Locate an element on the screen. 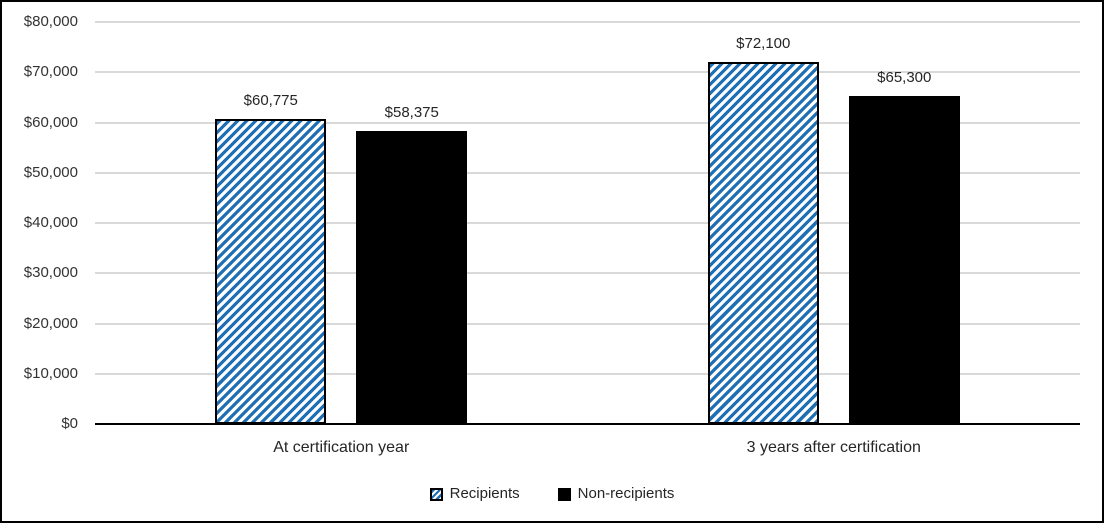 This screenshot has width=1104, height=523. legend-label-non-recipients: Non-recipients is located at coordinates (626, 493).